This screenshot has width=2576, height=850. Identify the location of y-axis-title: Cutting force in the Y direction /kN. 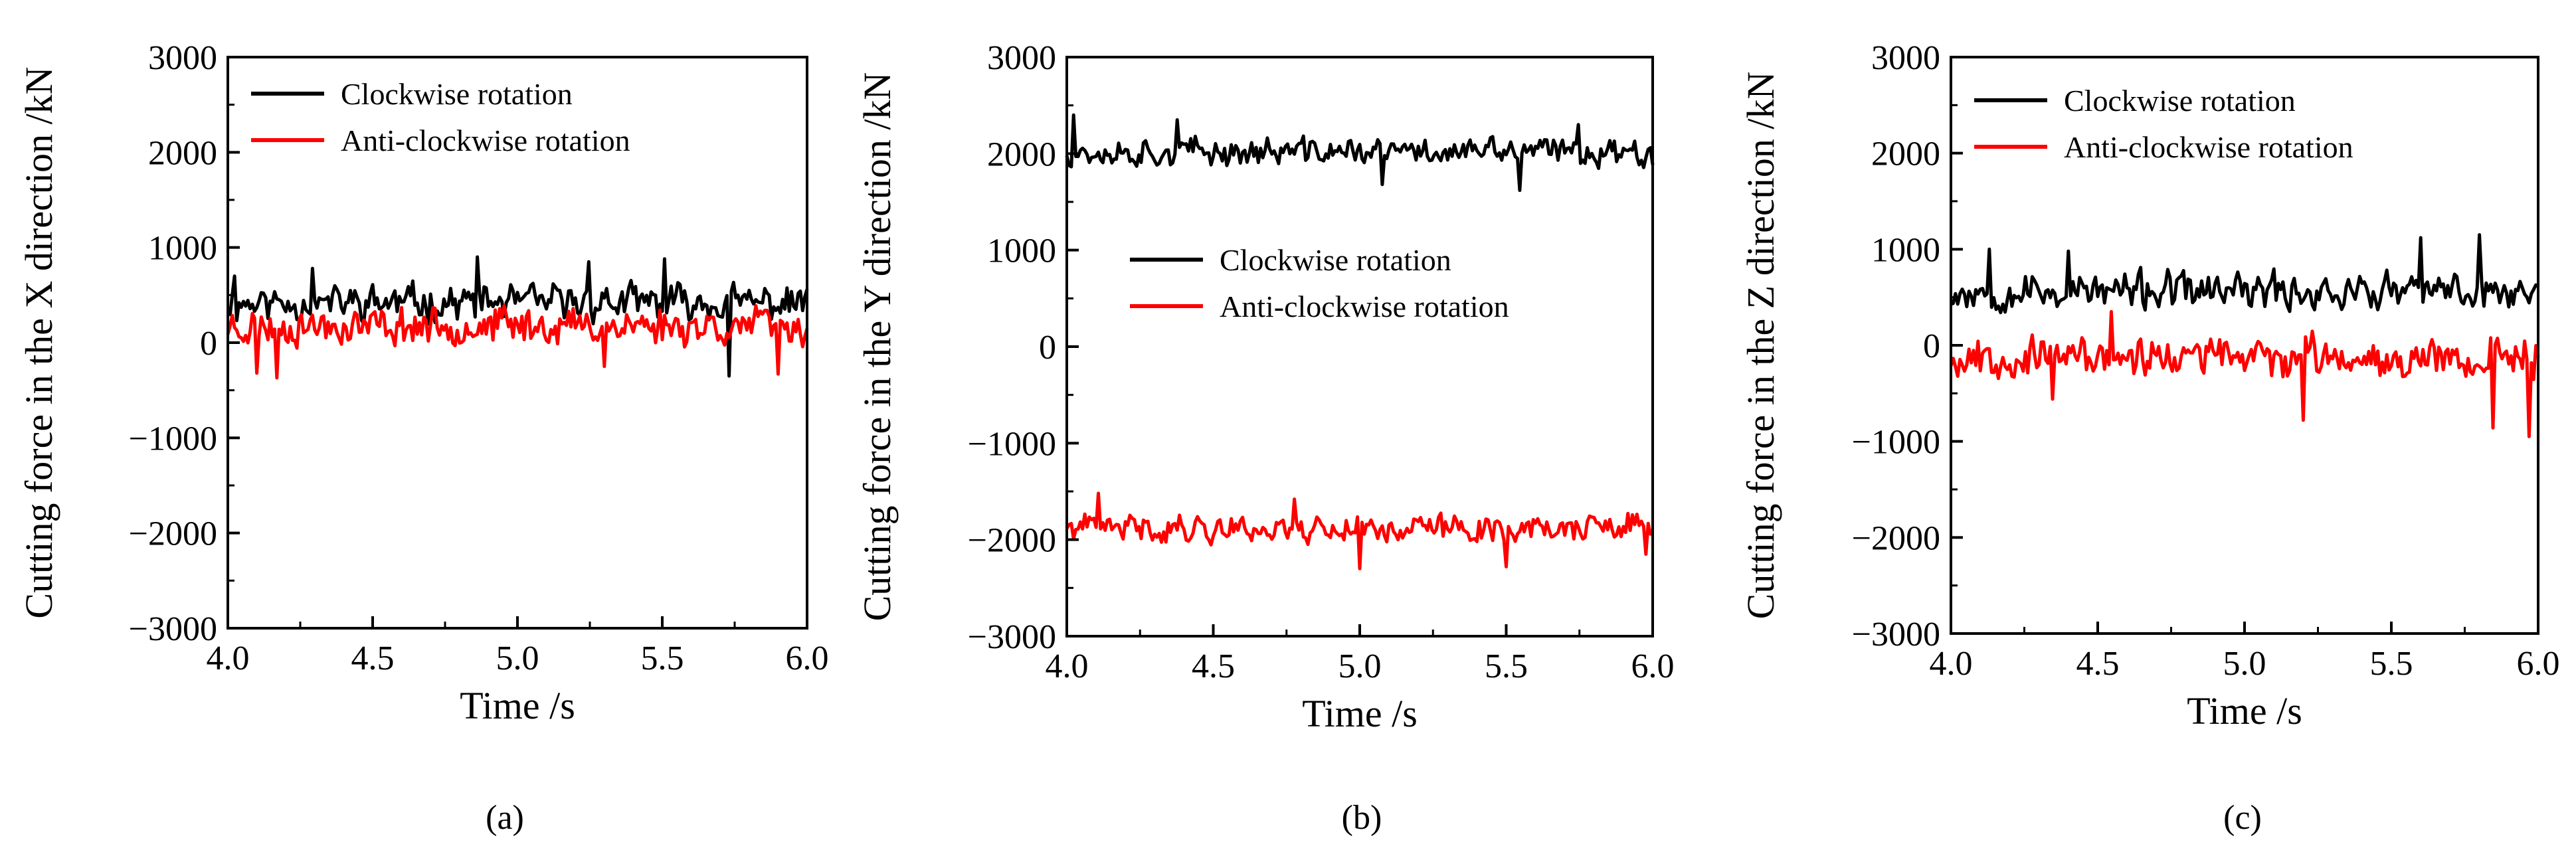
(877, 347).